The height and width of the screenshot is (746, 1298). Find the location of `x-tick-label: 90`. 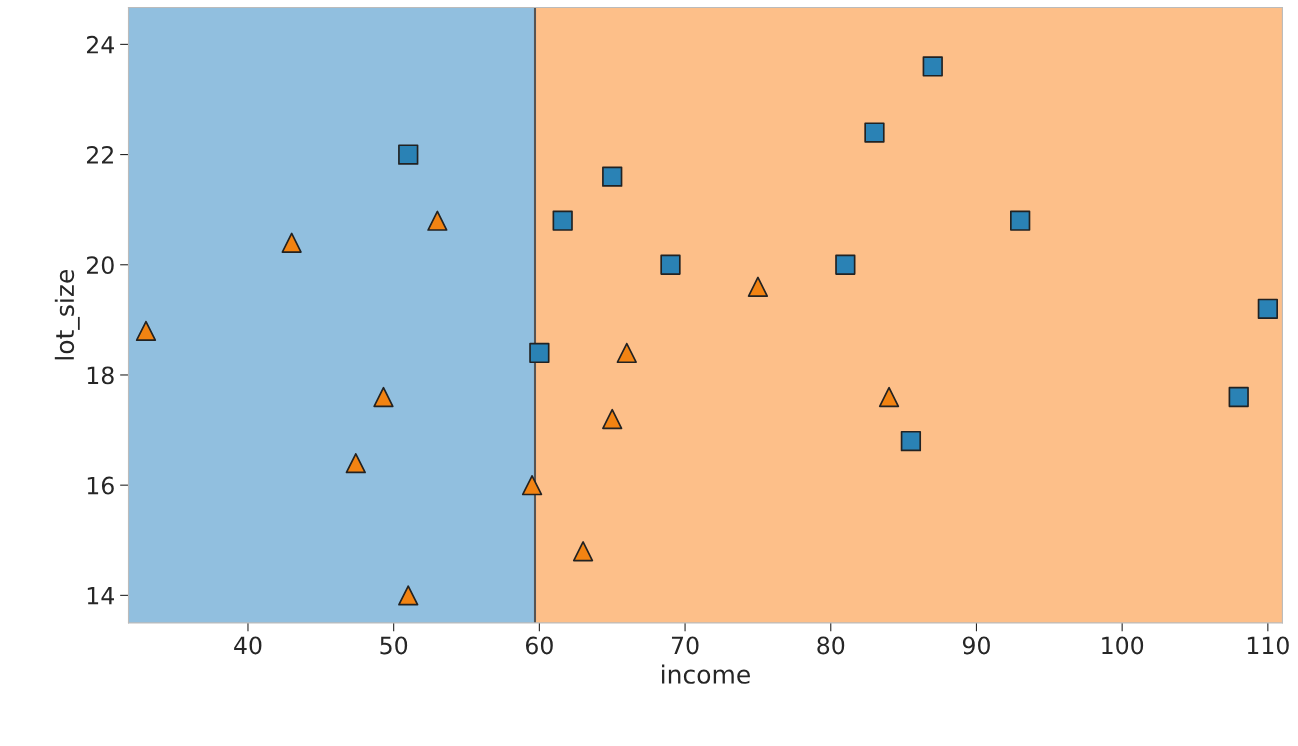

x-tick-label: 90 is located at coordinates (976, 645).